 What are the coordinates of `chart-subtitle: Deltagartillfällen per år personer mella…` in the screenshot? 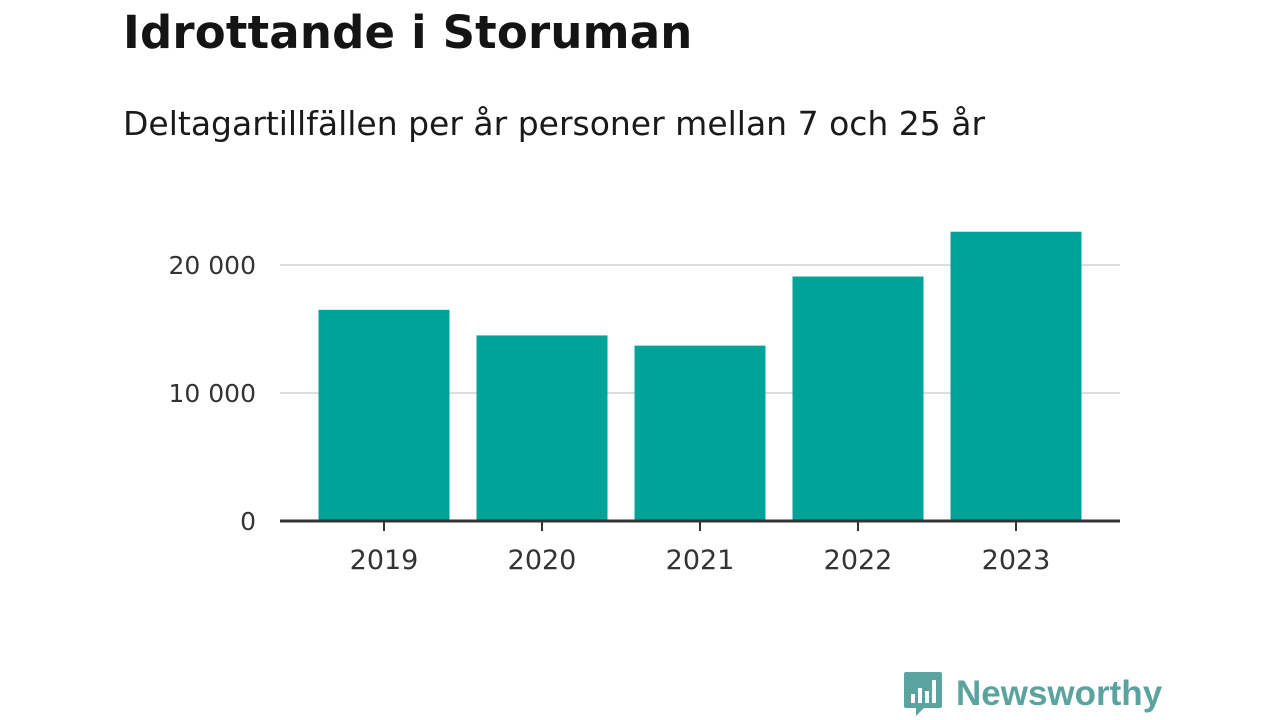 It's located at (554, 123).